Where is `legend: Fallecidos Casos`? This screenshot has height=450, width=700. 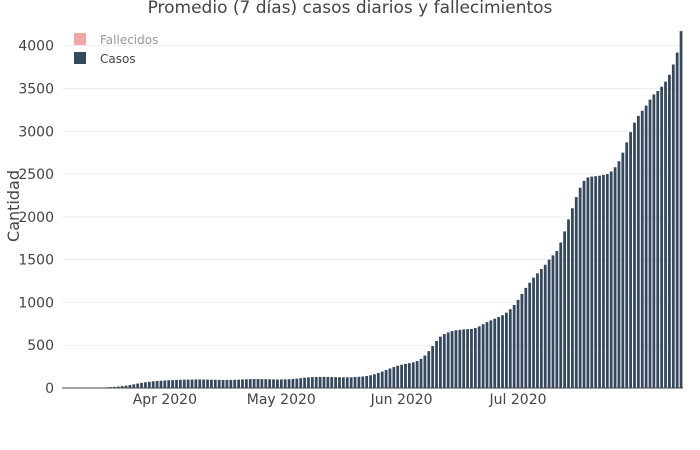 legend: Fallecidos Casos is located at coordinates (116, 49).